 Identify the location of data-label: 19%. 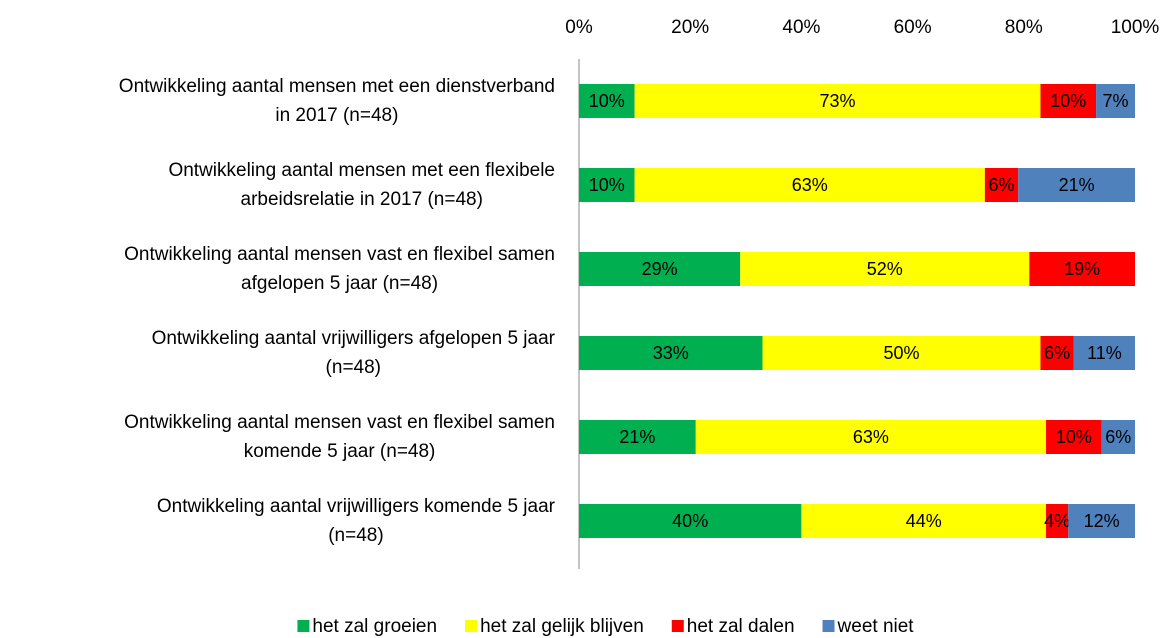
(1082, 269).